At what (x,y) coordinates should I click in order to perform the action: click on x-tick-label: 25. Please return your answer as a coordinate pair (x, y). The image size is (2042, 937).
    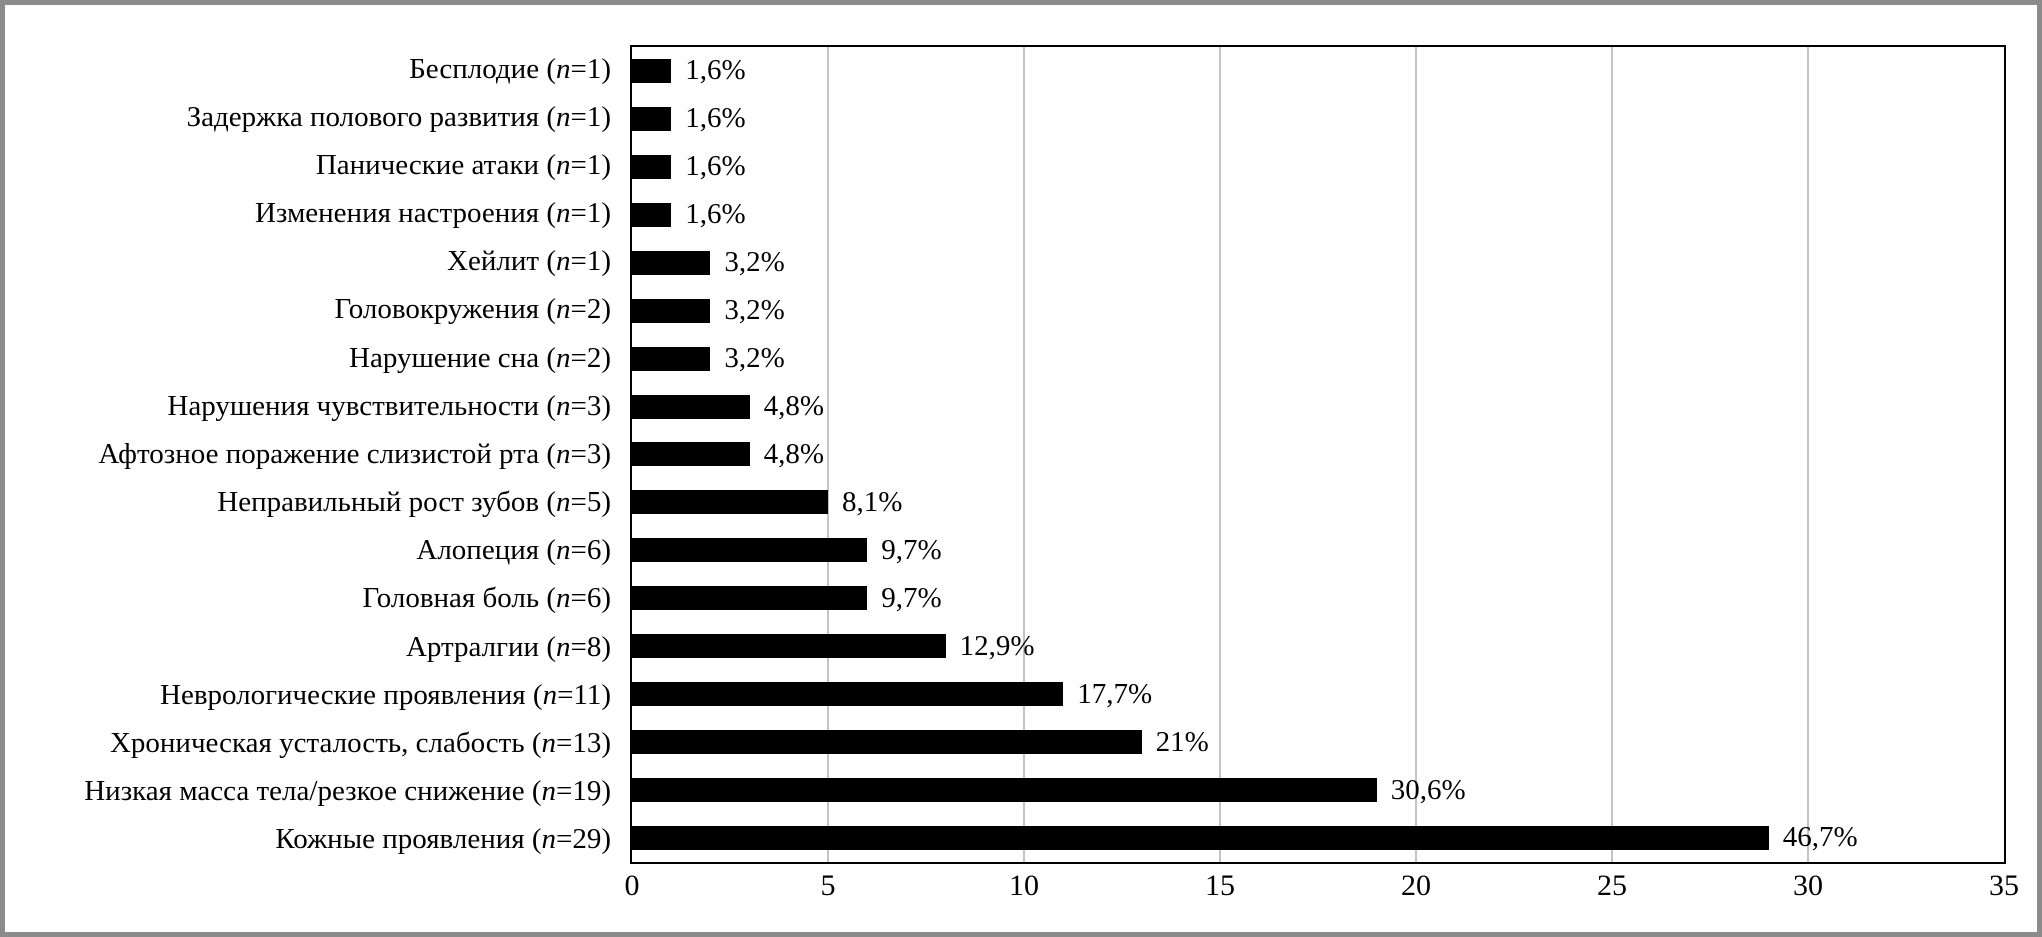
    Looking at the image, I should click on (1612, 885).